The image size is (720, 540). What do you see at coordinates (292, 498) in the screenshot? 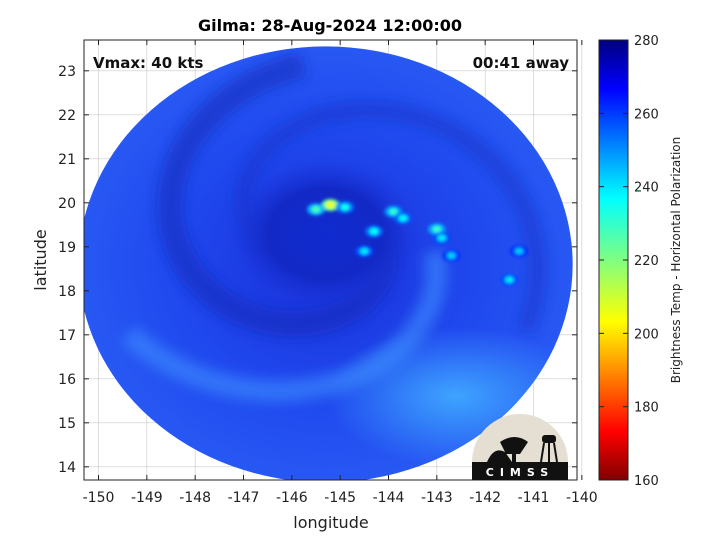
I see `x-tick-label: -146` at bounding box center [292, 498].